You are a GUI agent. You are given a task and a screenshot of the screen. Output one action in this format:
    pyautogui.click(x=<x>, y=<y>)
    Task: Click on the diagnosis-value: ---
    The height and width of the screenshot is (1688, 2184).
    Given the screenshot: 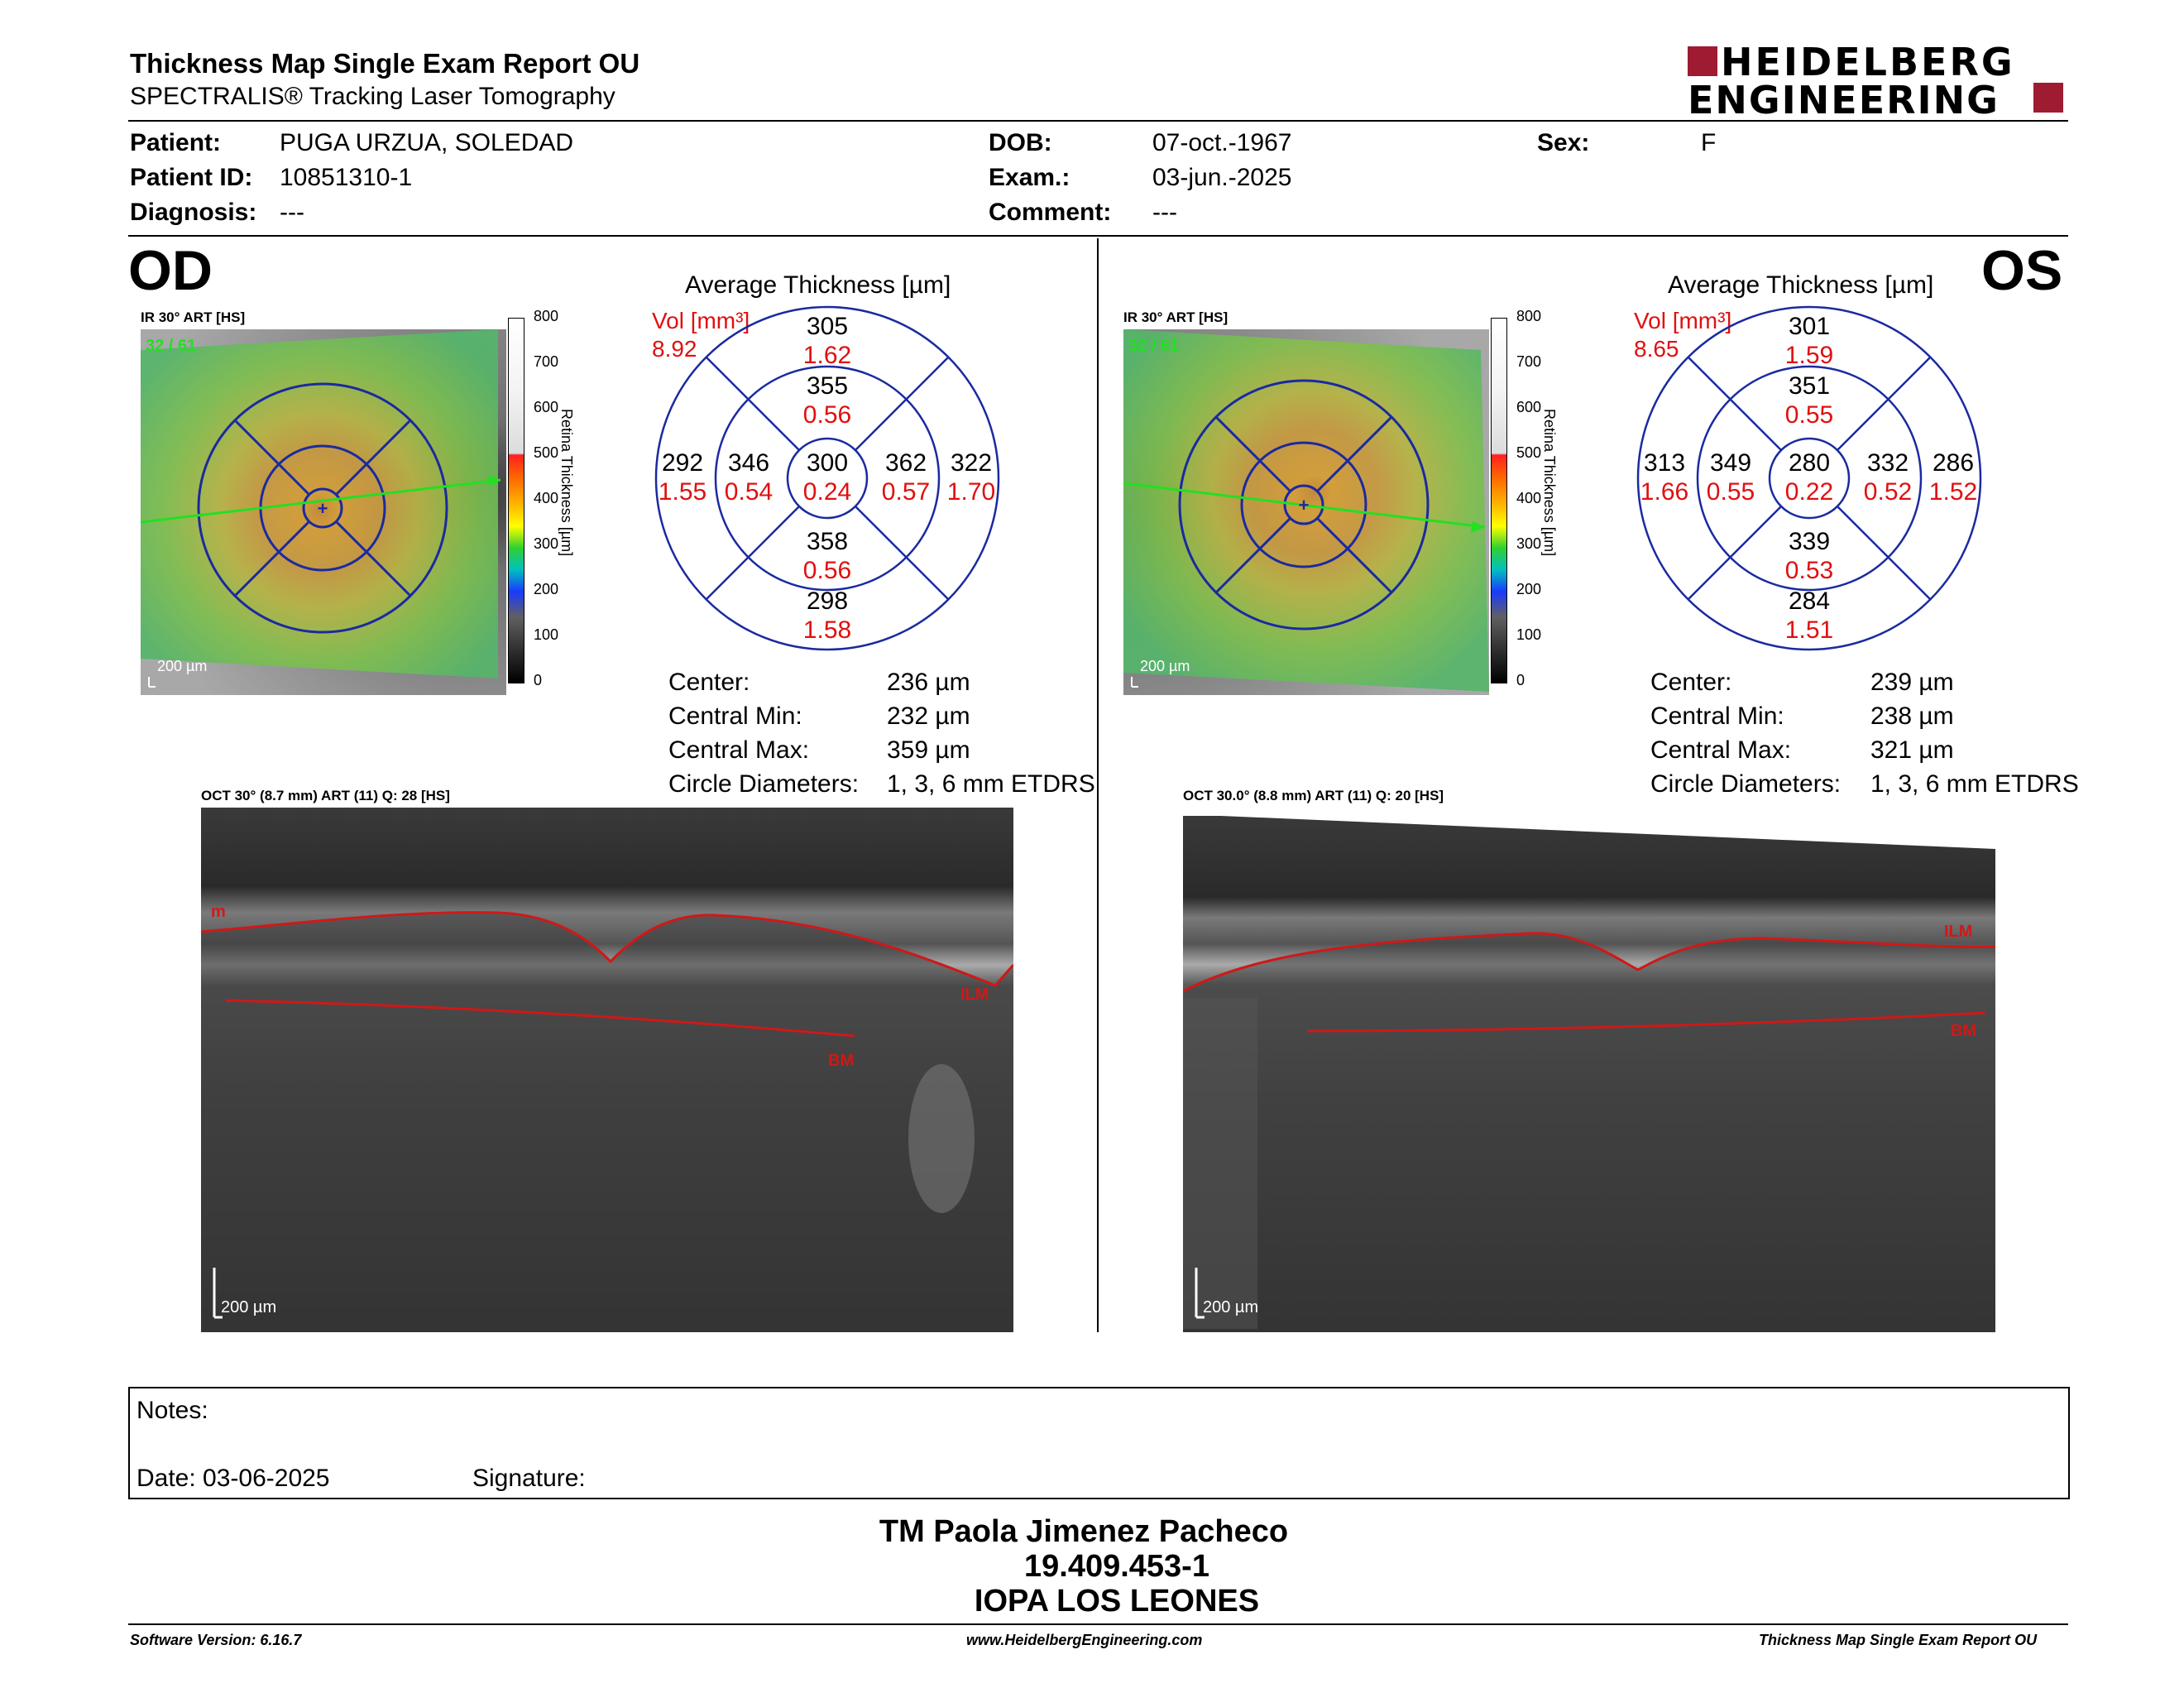 What is the action you would take?
    pyautogui.click(x=292, y=212)
    